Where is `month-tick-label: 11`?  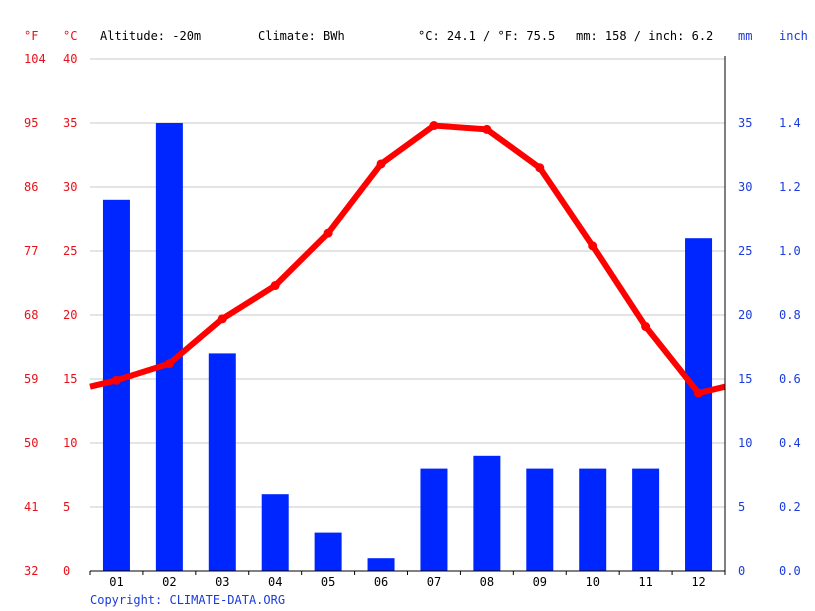
month-tick-label: 11 is located at coordinates (645, 582).